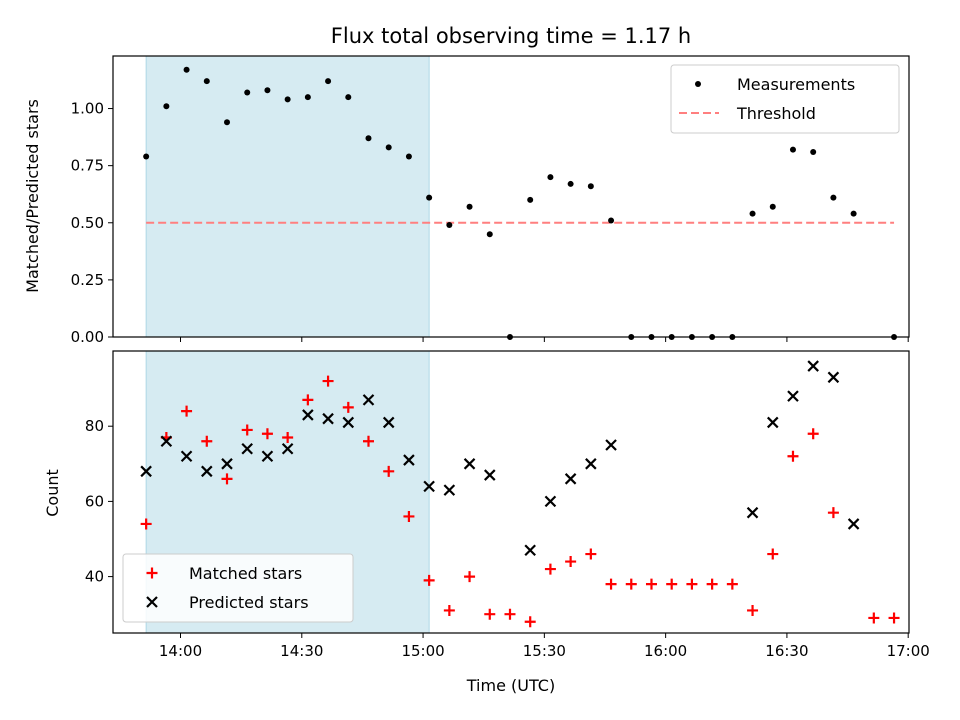  What do you see at coordinates (422, 651) in the screenshot?
I see `x-tick-label: 15:00` at bounding box center [422, 651].